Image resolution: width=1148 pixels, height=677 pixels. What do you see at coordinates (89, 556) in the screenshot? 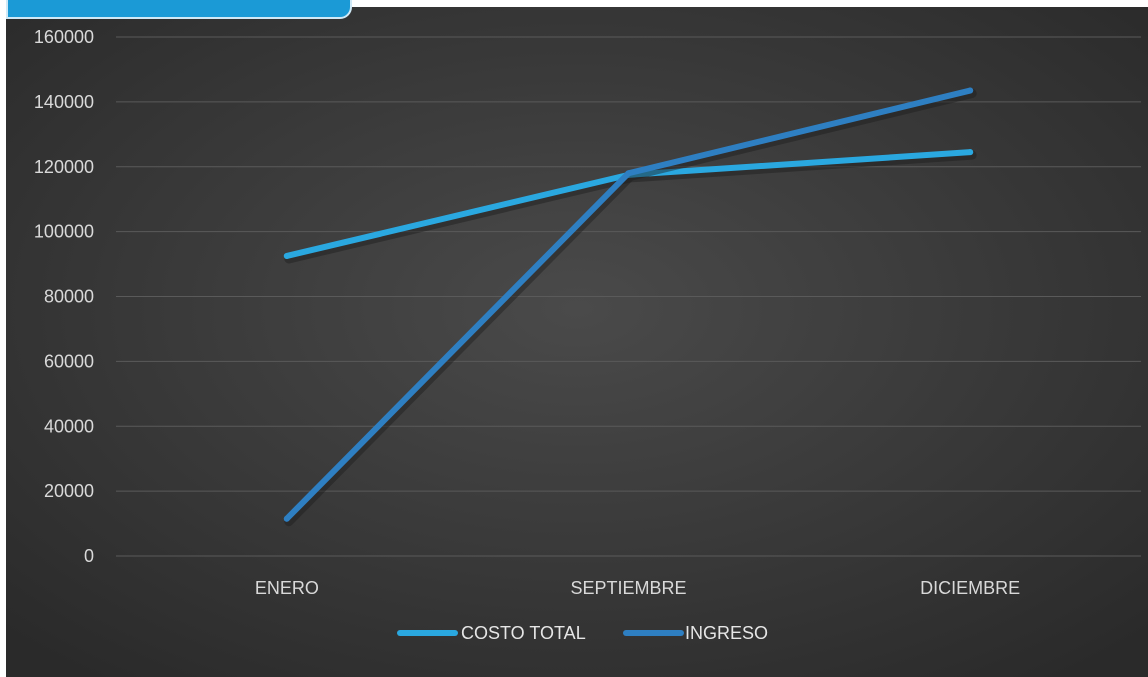
I see `y-tick-label: 0` at bounding box center [89, 556].